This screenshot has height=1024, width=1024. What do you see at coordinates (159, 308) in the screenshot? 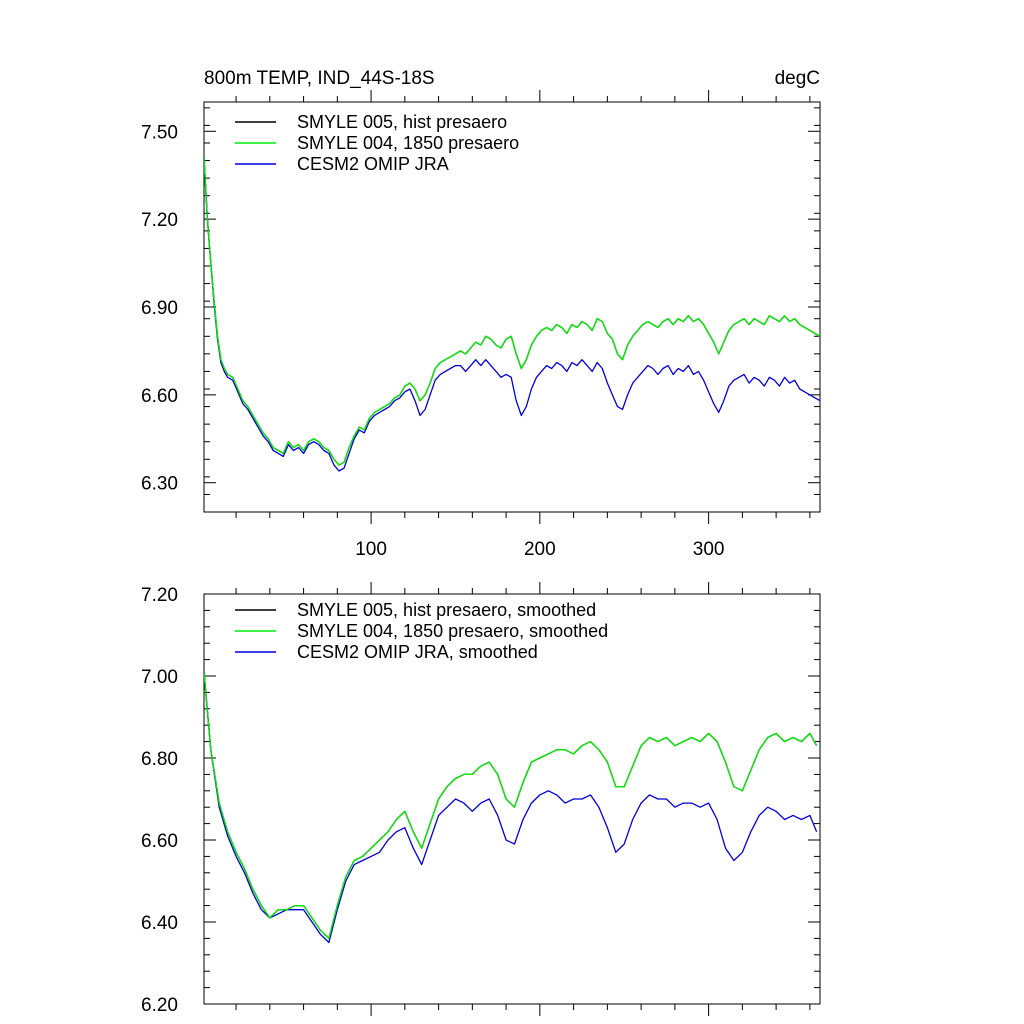
I see `top-ytick-label: 6.90` at bounding box center [159, 308].